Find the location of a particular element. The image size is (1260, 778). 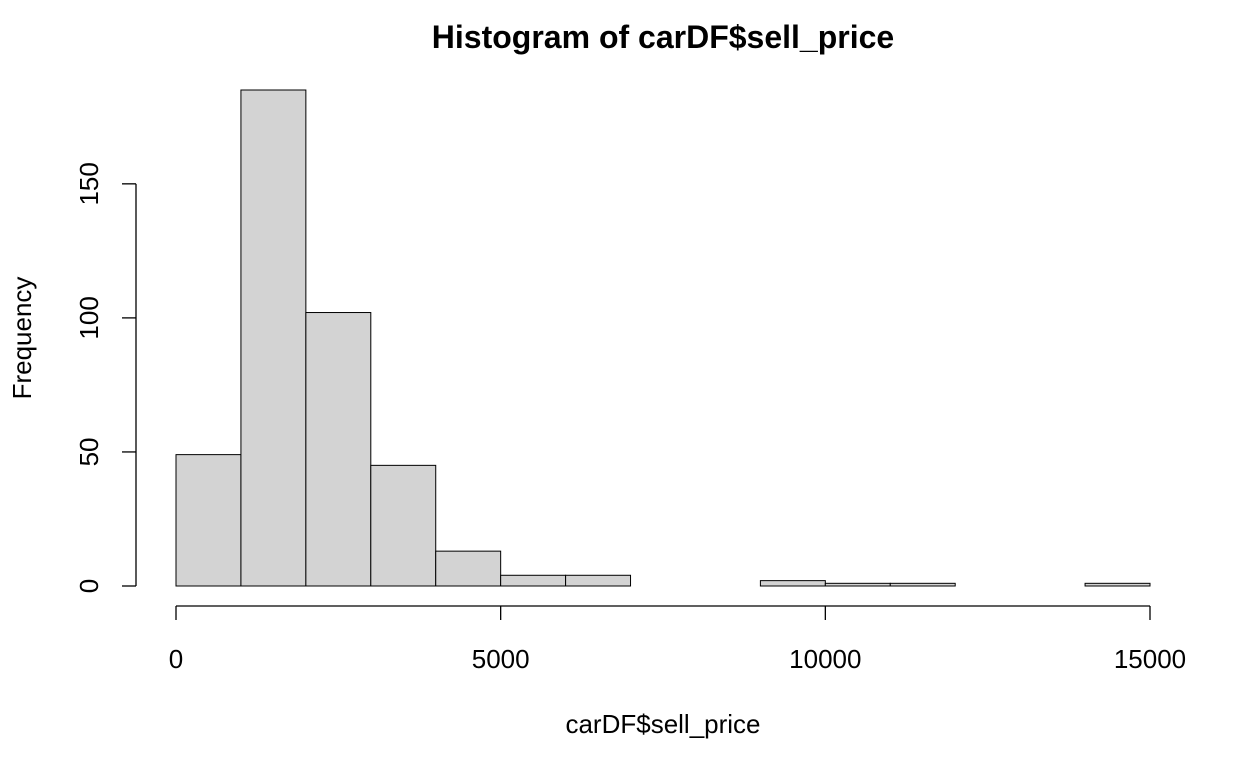

chart-title: Histogram of carDF$sell_price is located at coordinates (663, 37).